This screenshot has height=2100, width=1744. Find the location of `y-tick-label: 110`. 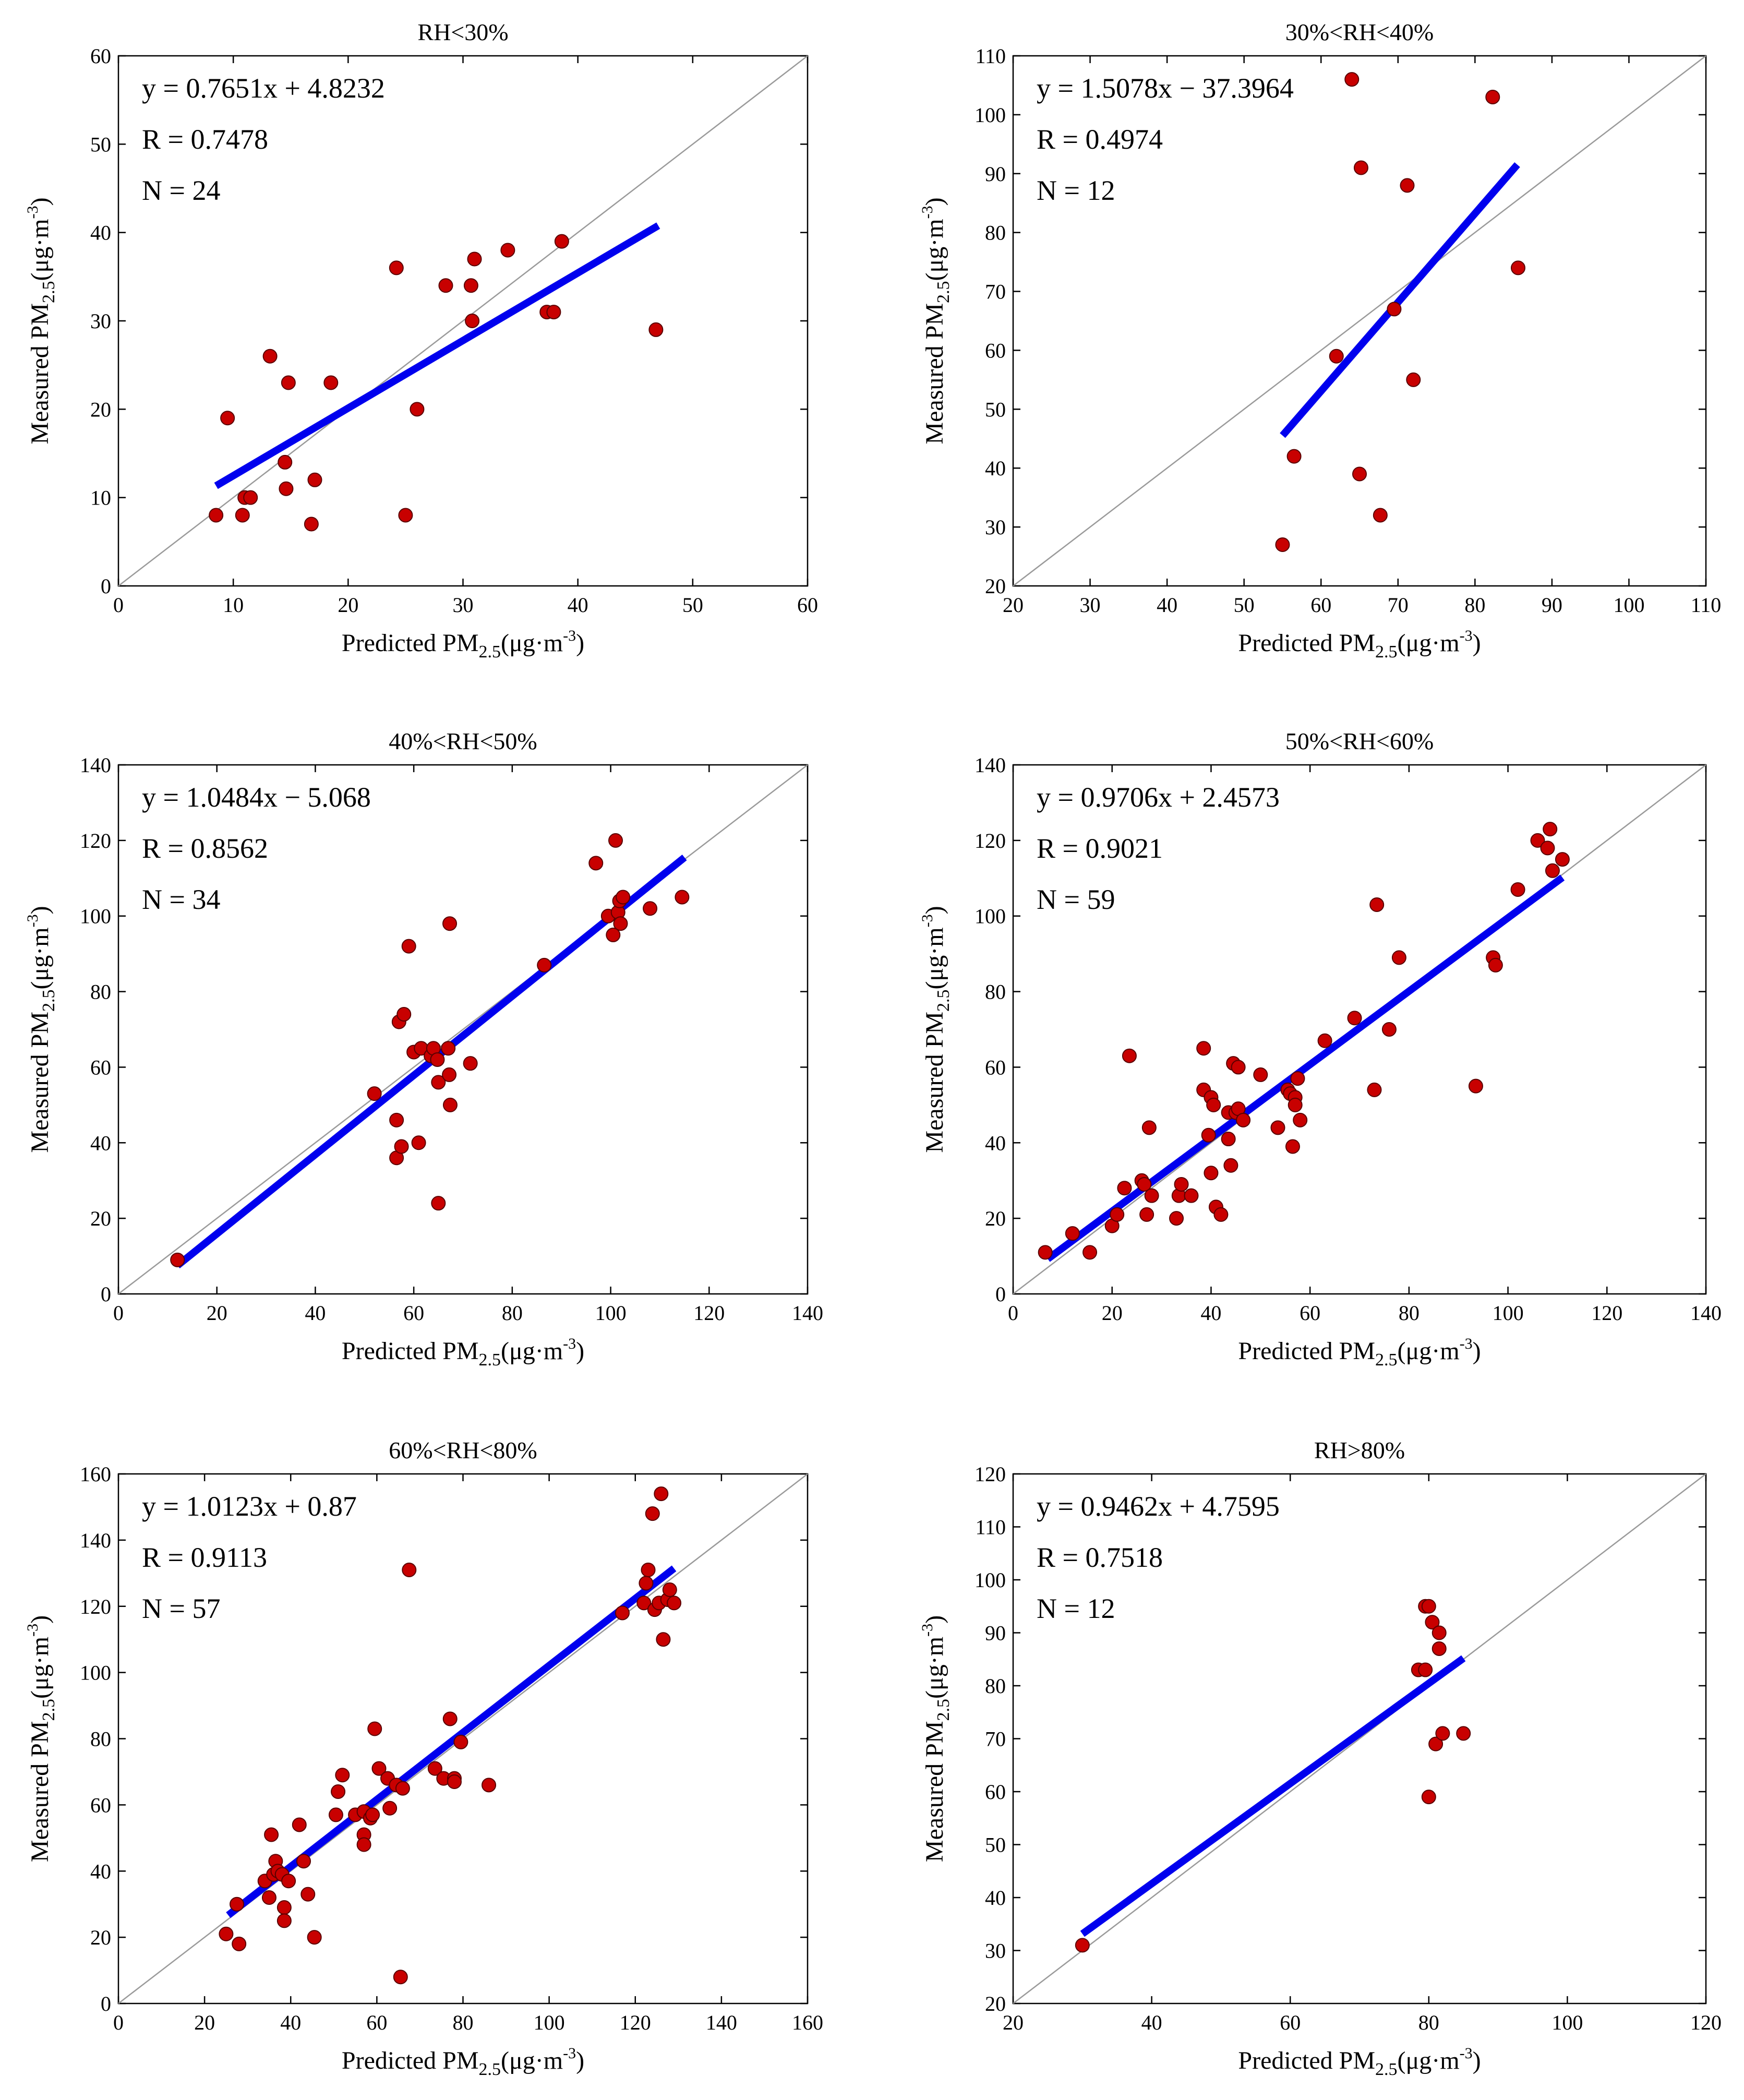

y-tick-label: 110 is located at coordinates (990, 56).